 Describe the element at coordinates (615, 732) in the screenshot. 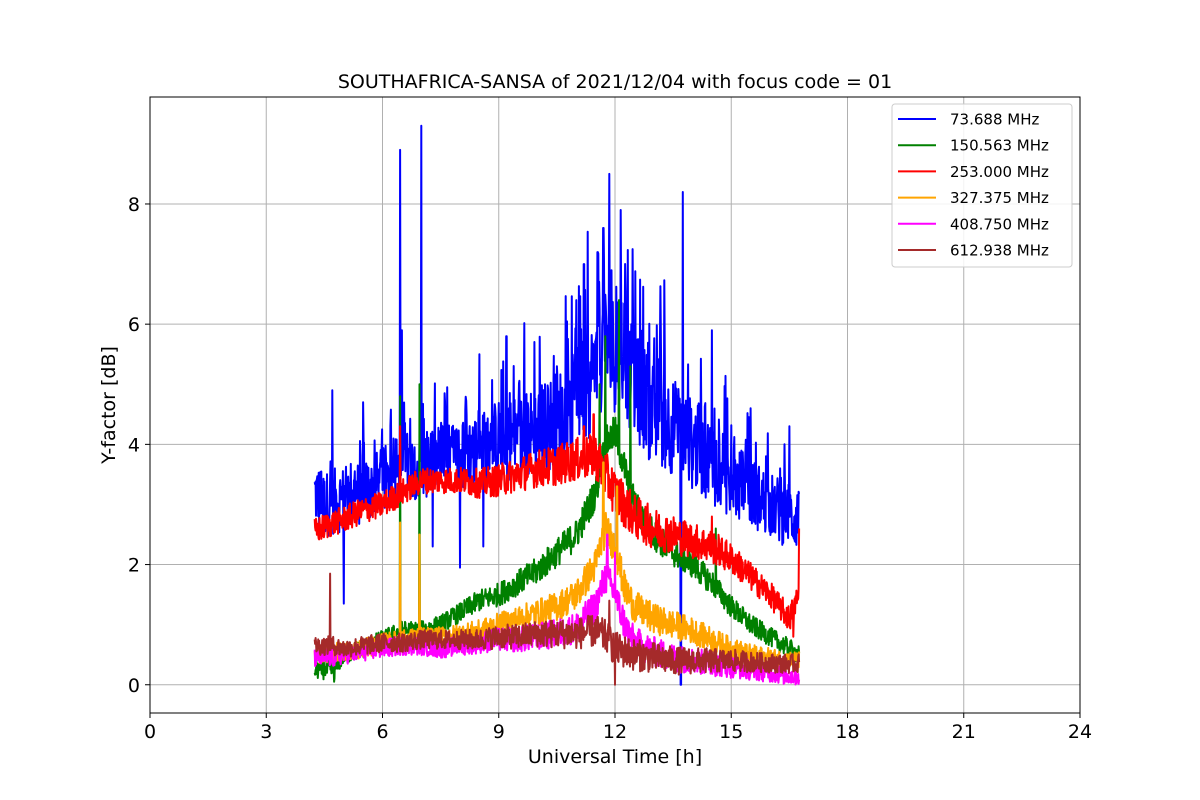

I see `x-tick-label: 12` at that location.